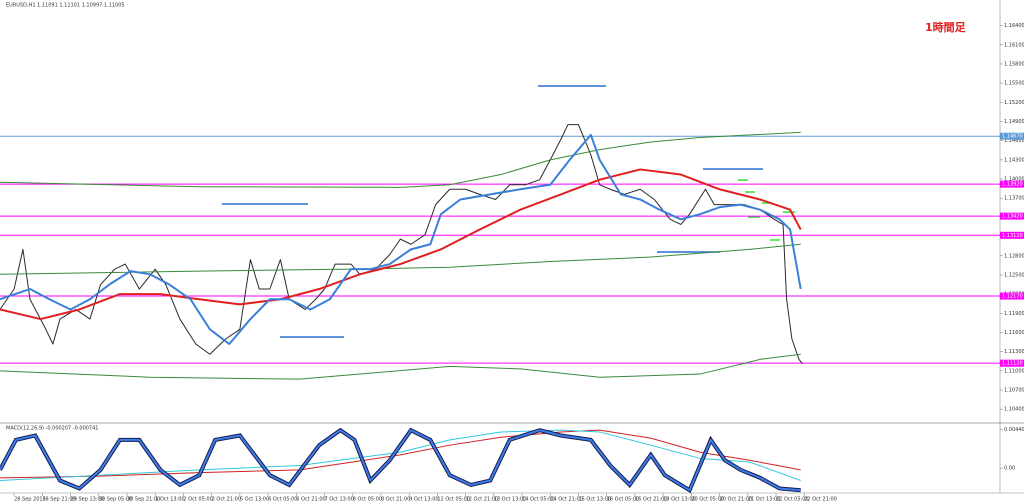 Image resolution: width=1024 pixels, height=504 pixels. Describe the element at coordinates (566, 500) in the screenshot. I see `x-tick-label: 14 Oct 21:00` at that location.